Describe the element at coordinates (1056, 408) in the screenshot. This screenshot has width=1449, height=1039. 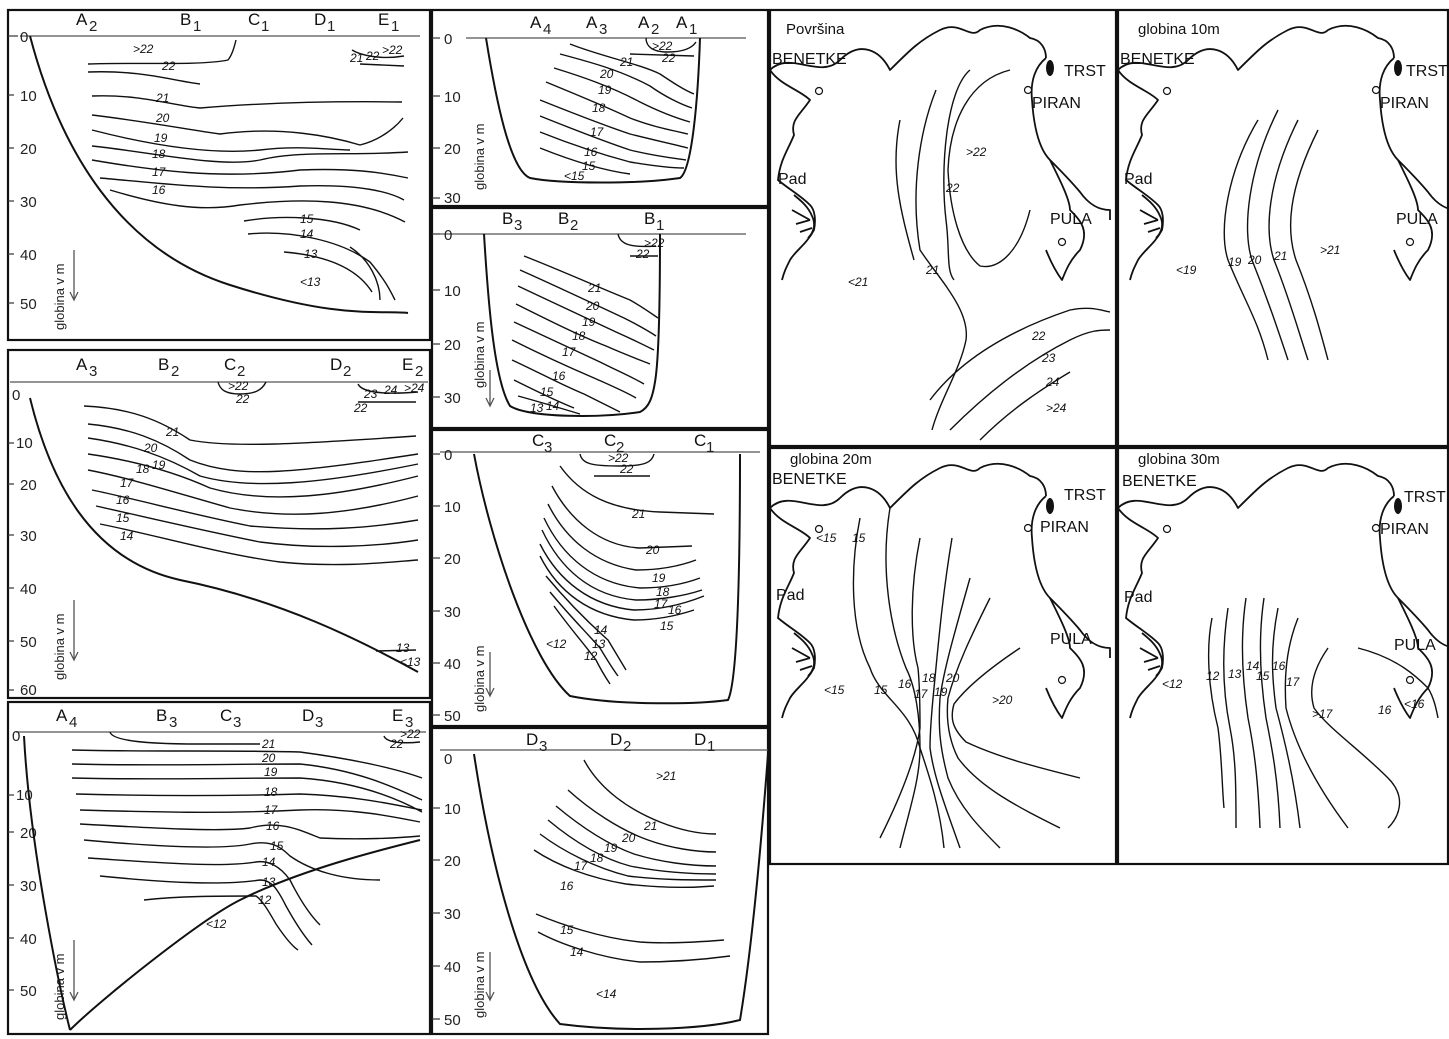
I see `isotherm-label: >24` at that location.